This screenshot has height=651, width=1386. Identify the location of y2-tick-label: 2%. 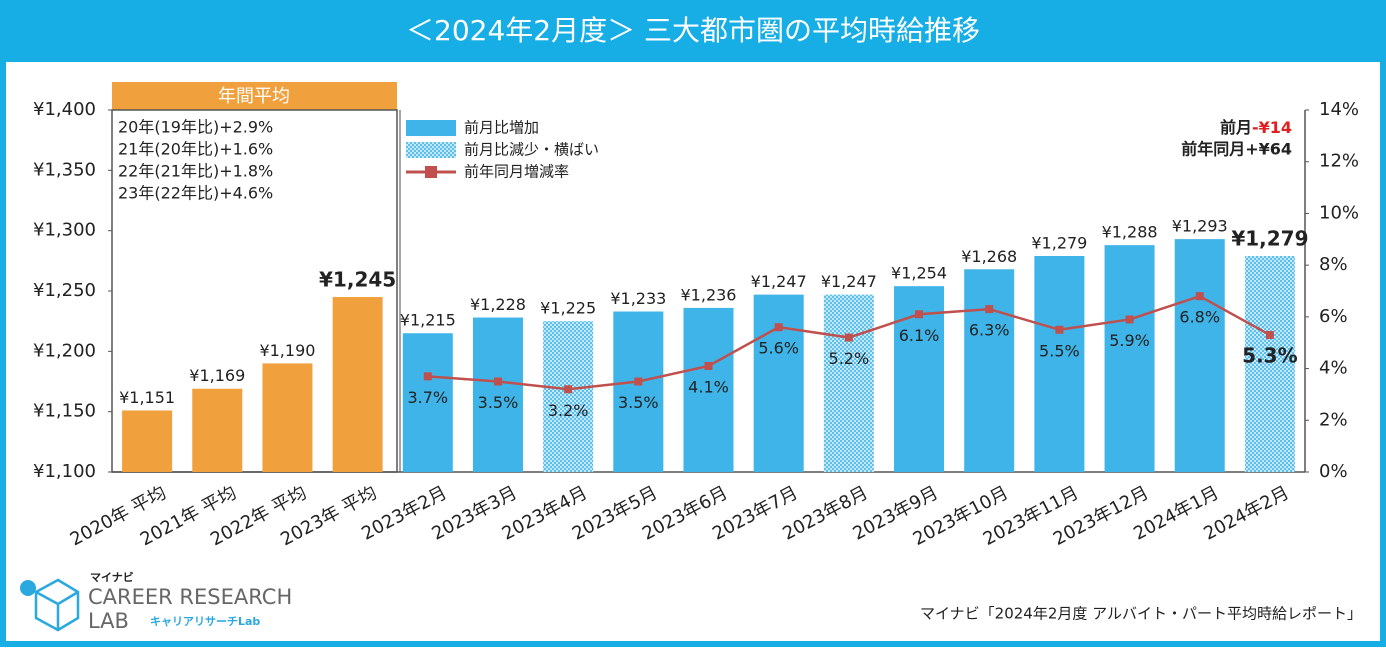
(1333, 419).